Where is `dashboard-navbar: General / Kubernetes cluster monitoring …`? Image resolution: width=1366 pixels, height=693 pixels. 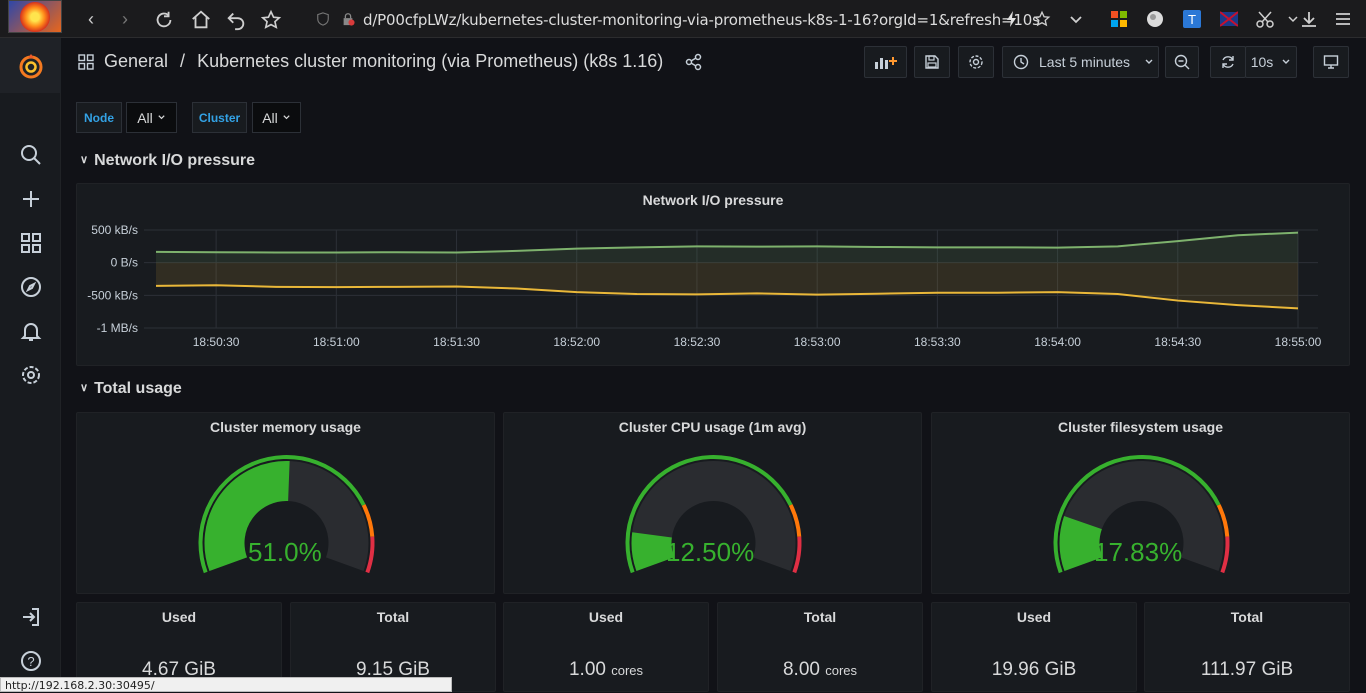
dashboard-navbar: General / Kubernetes cluster monitoring … is located at coordinates (713, 63).